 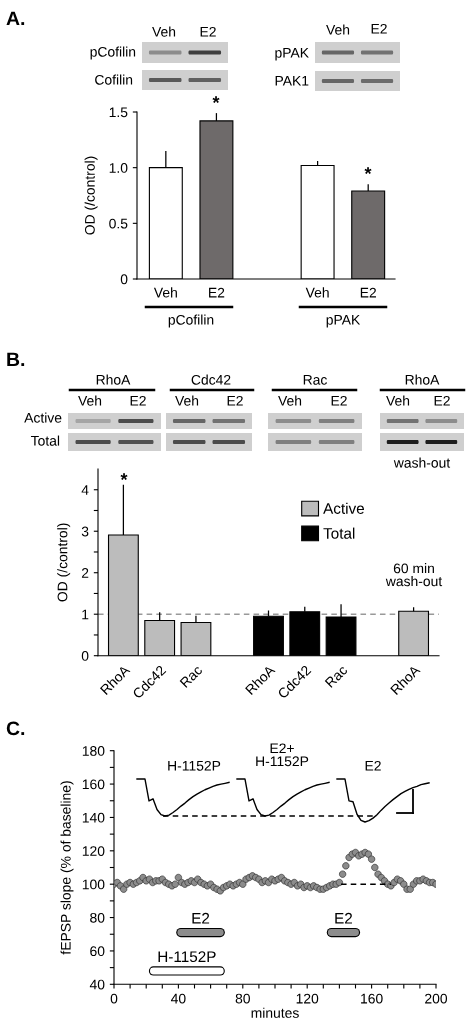 I want to click on x-tick-label: 40, so click(x=178, y=998).